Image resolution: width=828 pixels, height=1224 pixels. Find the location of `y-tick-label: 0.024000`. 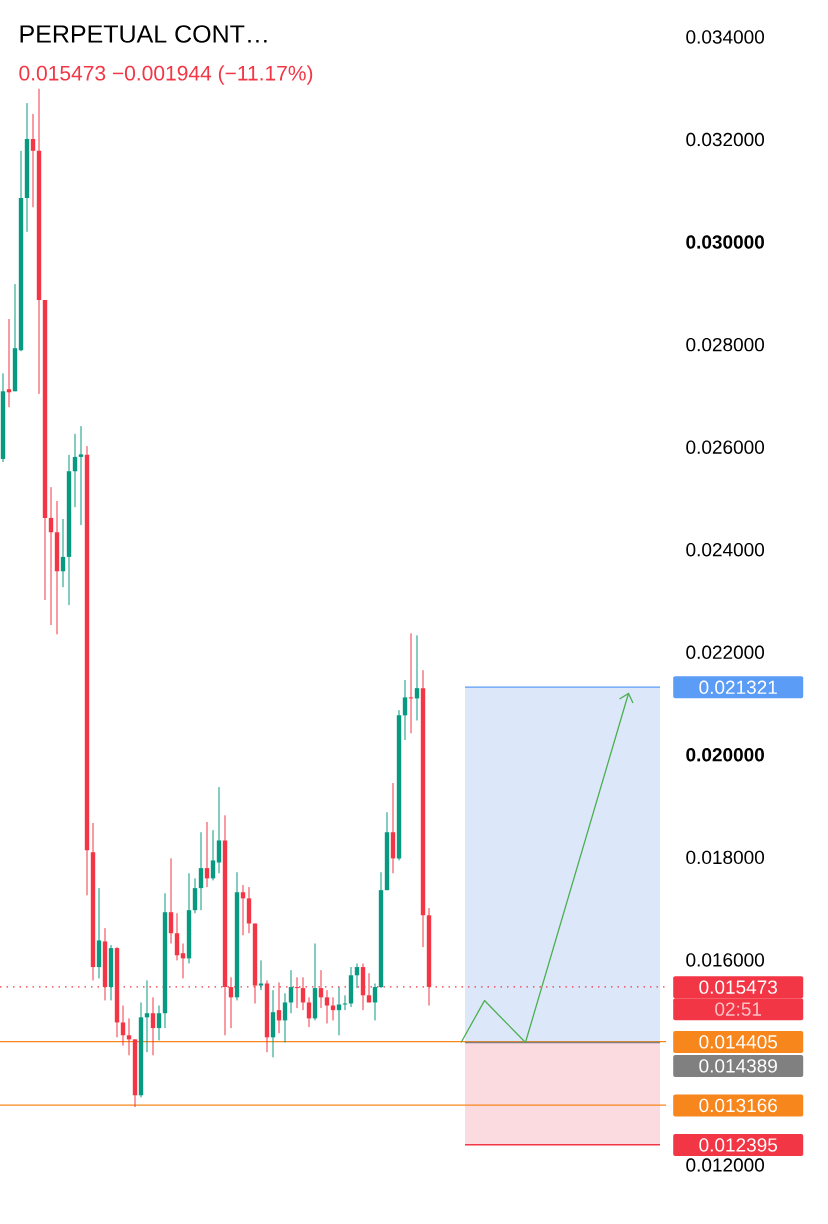

y-tick-label: 0.024000 is located at coordinates (725, 550).